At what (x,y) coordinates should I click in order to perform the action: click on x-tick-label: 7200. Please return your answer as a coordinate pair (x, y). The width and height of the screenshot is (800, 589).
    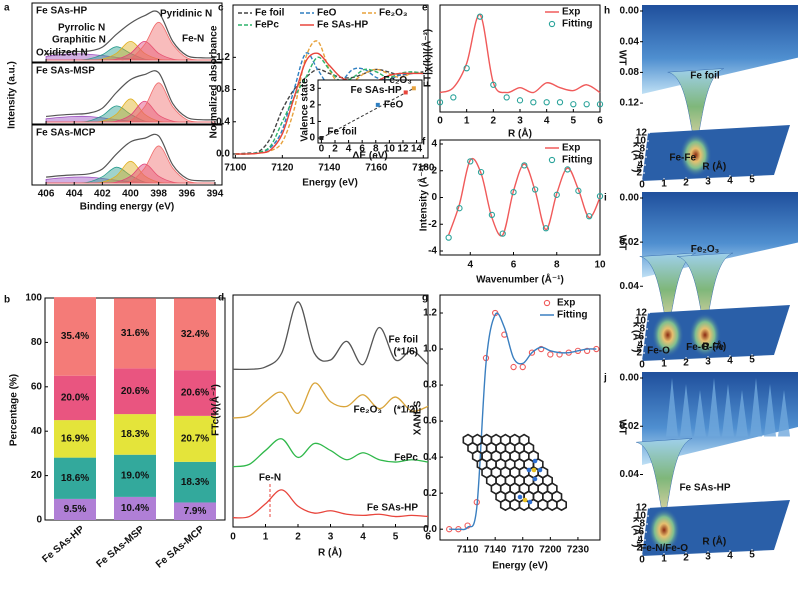
    Looking at the image, I should click on (550, 550).